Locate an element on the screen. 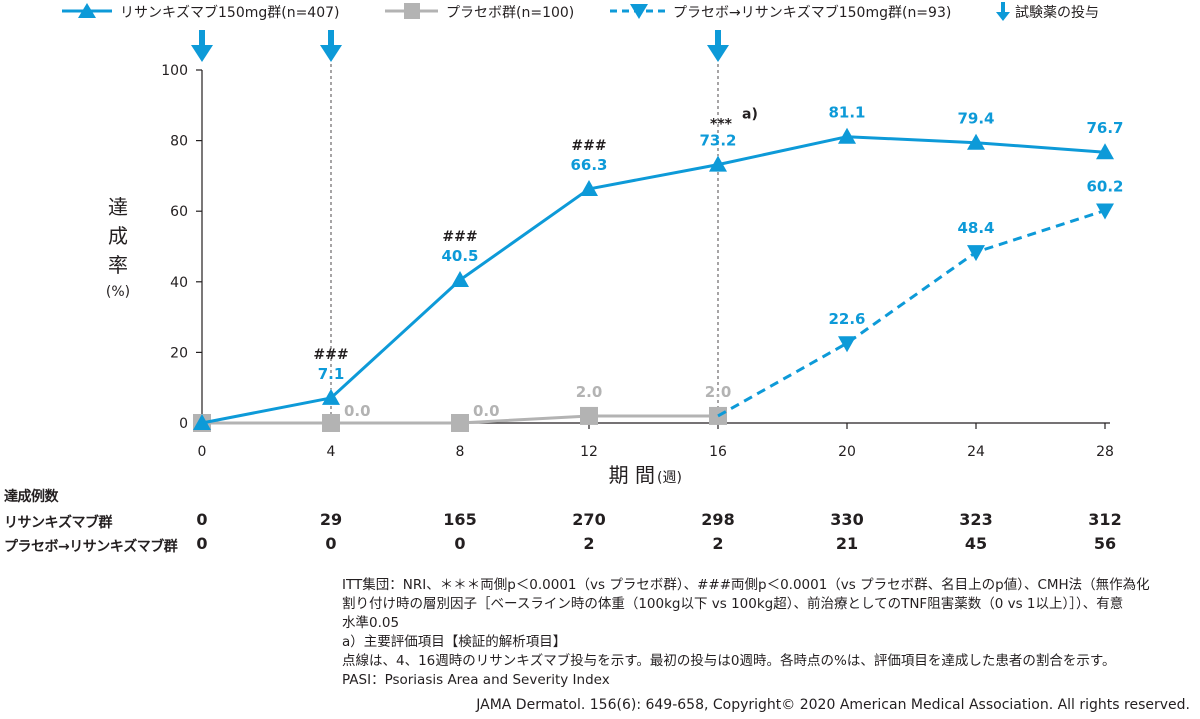  x-tick-label: 12 is located at coordinates (589, 452).